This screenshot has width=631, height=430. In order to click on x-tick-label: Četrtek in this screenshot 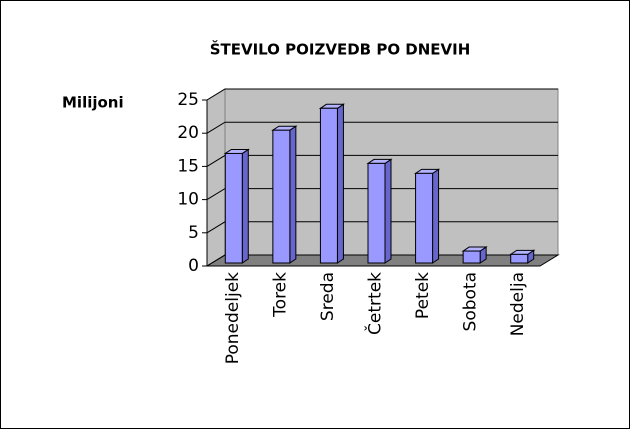, I will do `click(375, 303)`.